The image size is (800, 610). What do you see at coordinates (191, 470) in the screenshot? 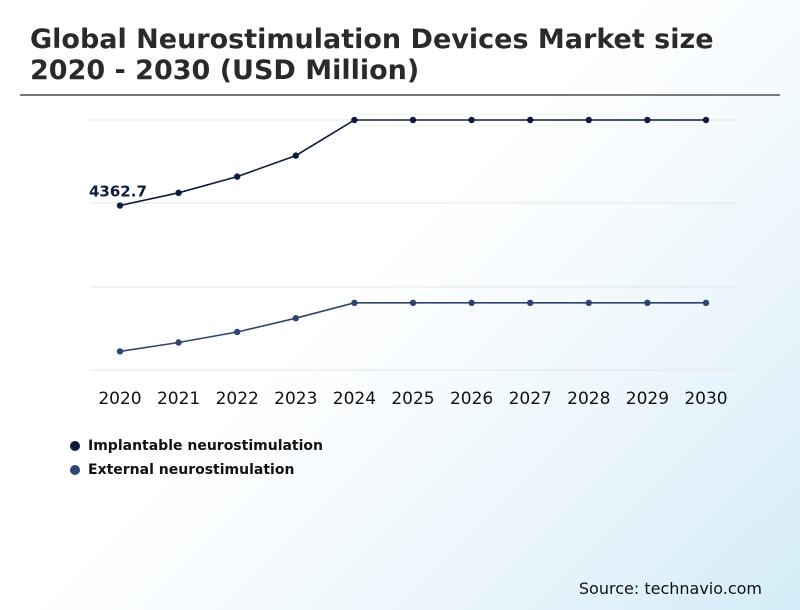
I see `legend-label-external: External neurostimulation` at bounding box center [191, 470].